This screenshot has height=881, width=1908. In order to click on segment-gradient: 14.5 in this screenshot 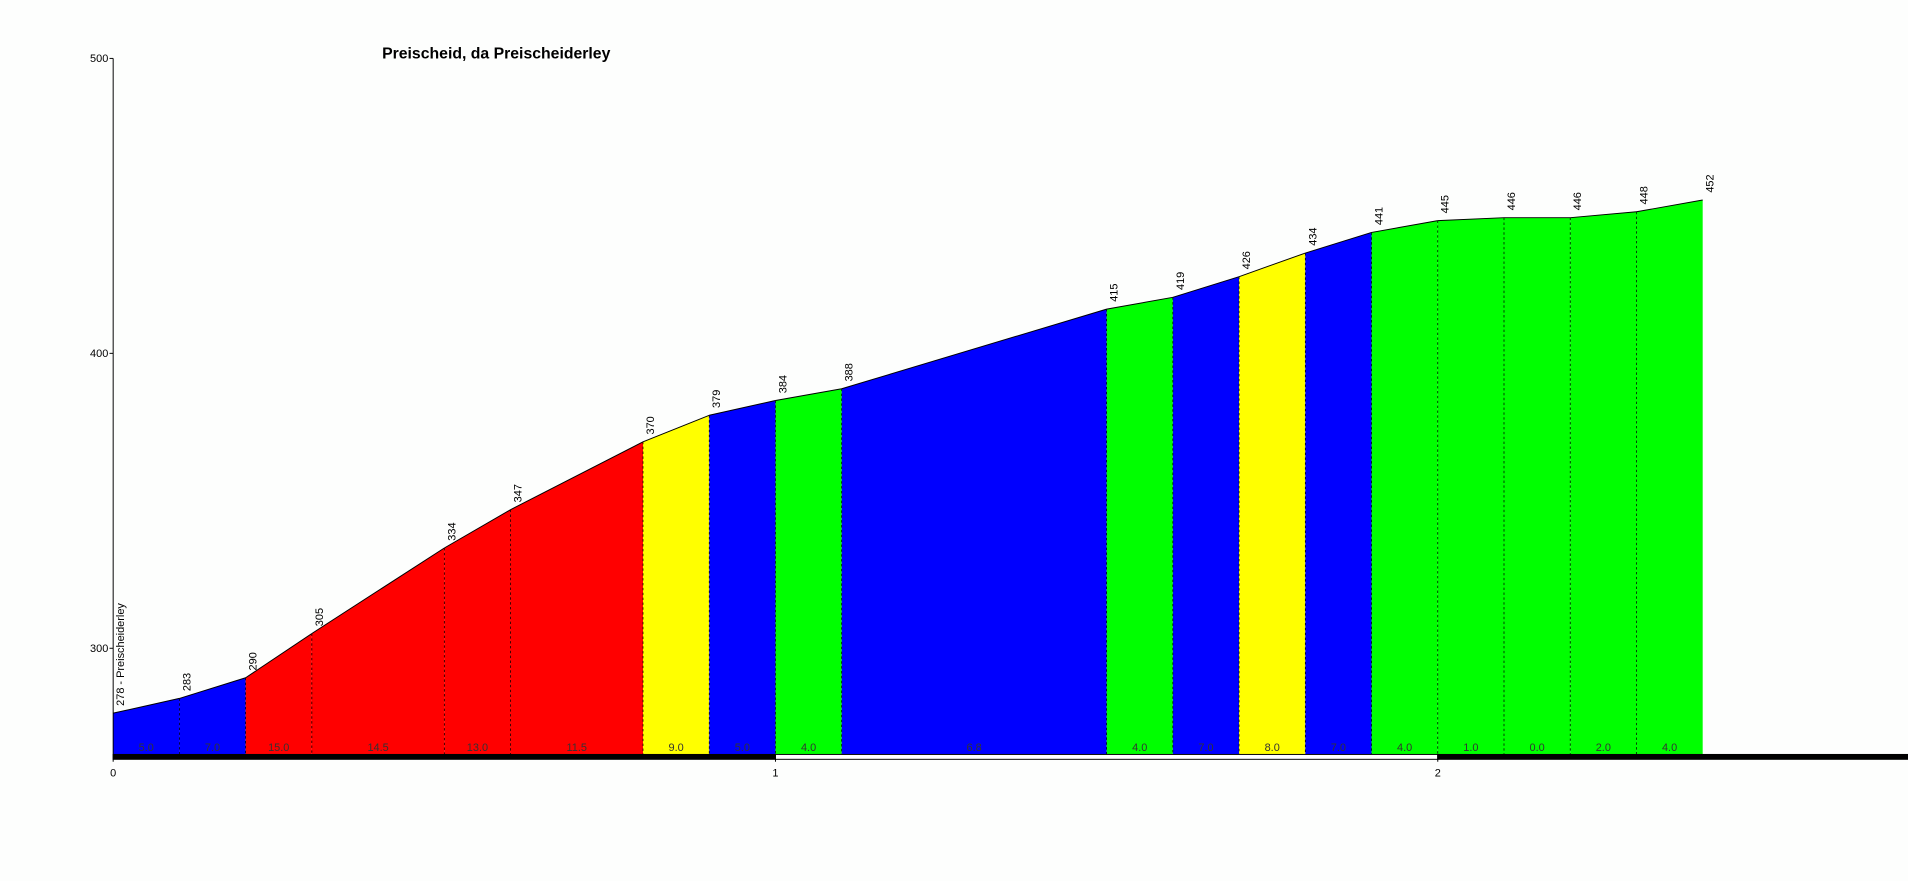, I will do `click(377, 748)`.